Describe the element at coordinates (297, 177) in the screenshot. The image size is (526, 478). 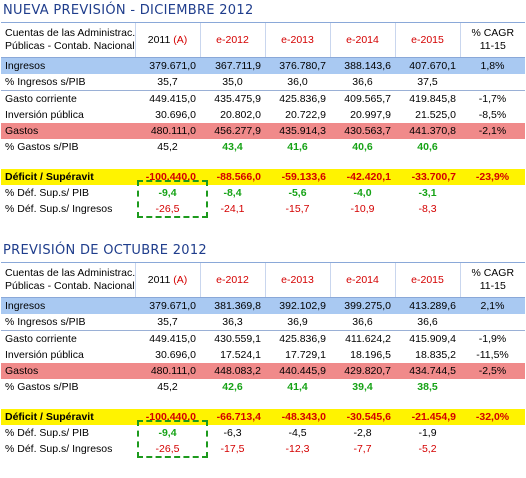
I see `cell-value: -59.133,6` at that location.